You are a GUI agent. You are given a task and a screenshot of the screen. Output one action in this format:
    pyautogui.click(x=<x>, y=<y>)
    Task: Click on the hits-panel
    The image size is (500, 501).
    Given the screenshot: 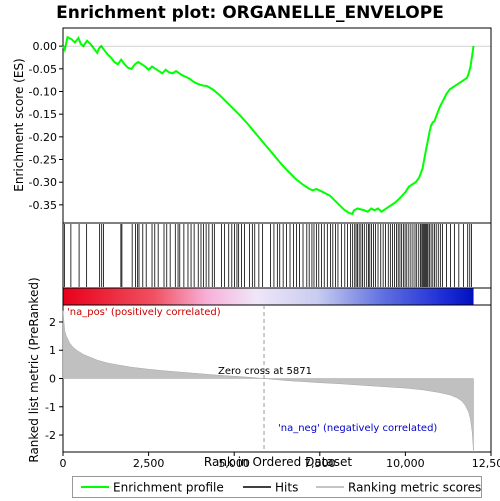 What is the action you would take?
    pyautogui.click(x=277, y=264)
    